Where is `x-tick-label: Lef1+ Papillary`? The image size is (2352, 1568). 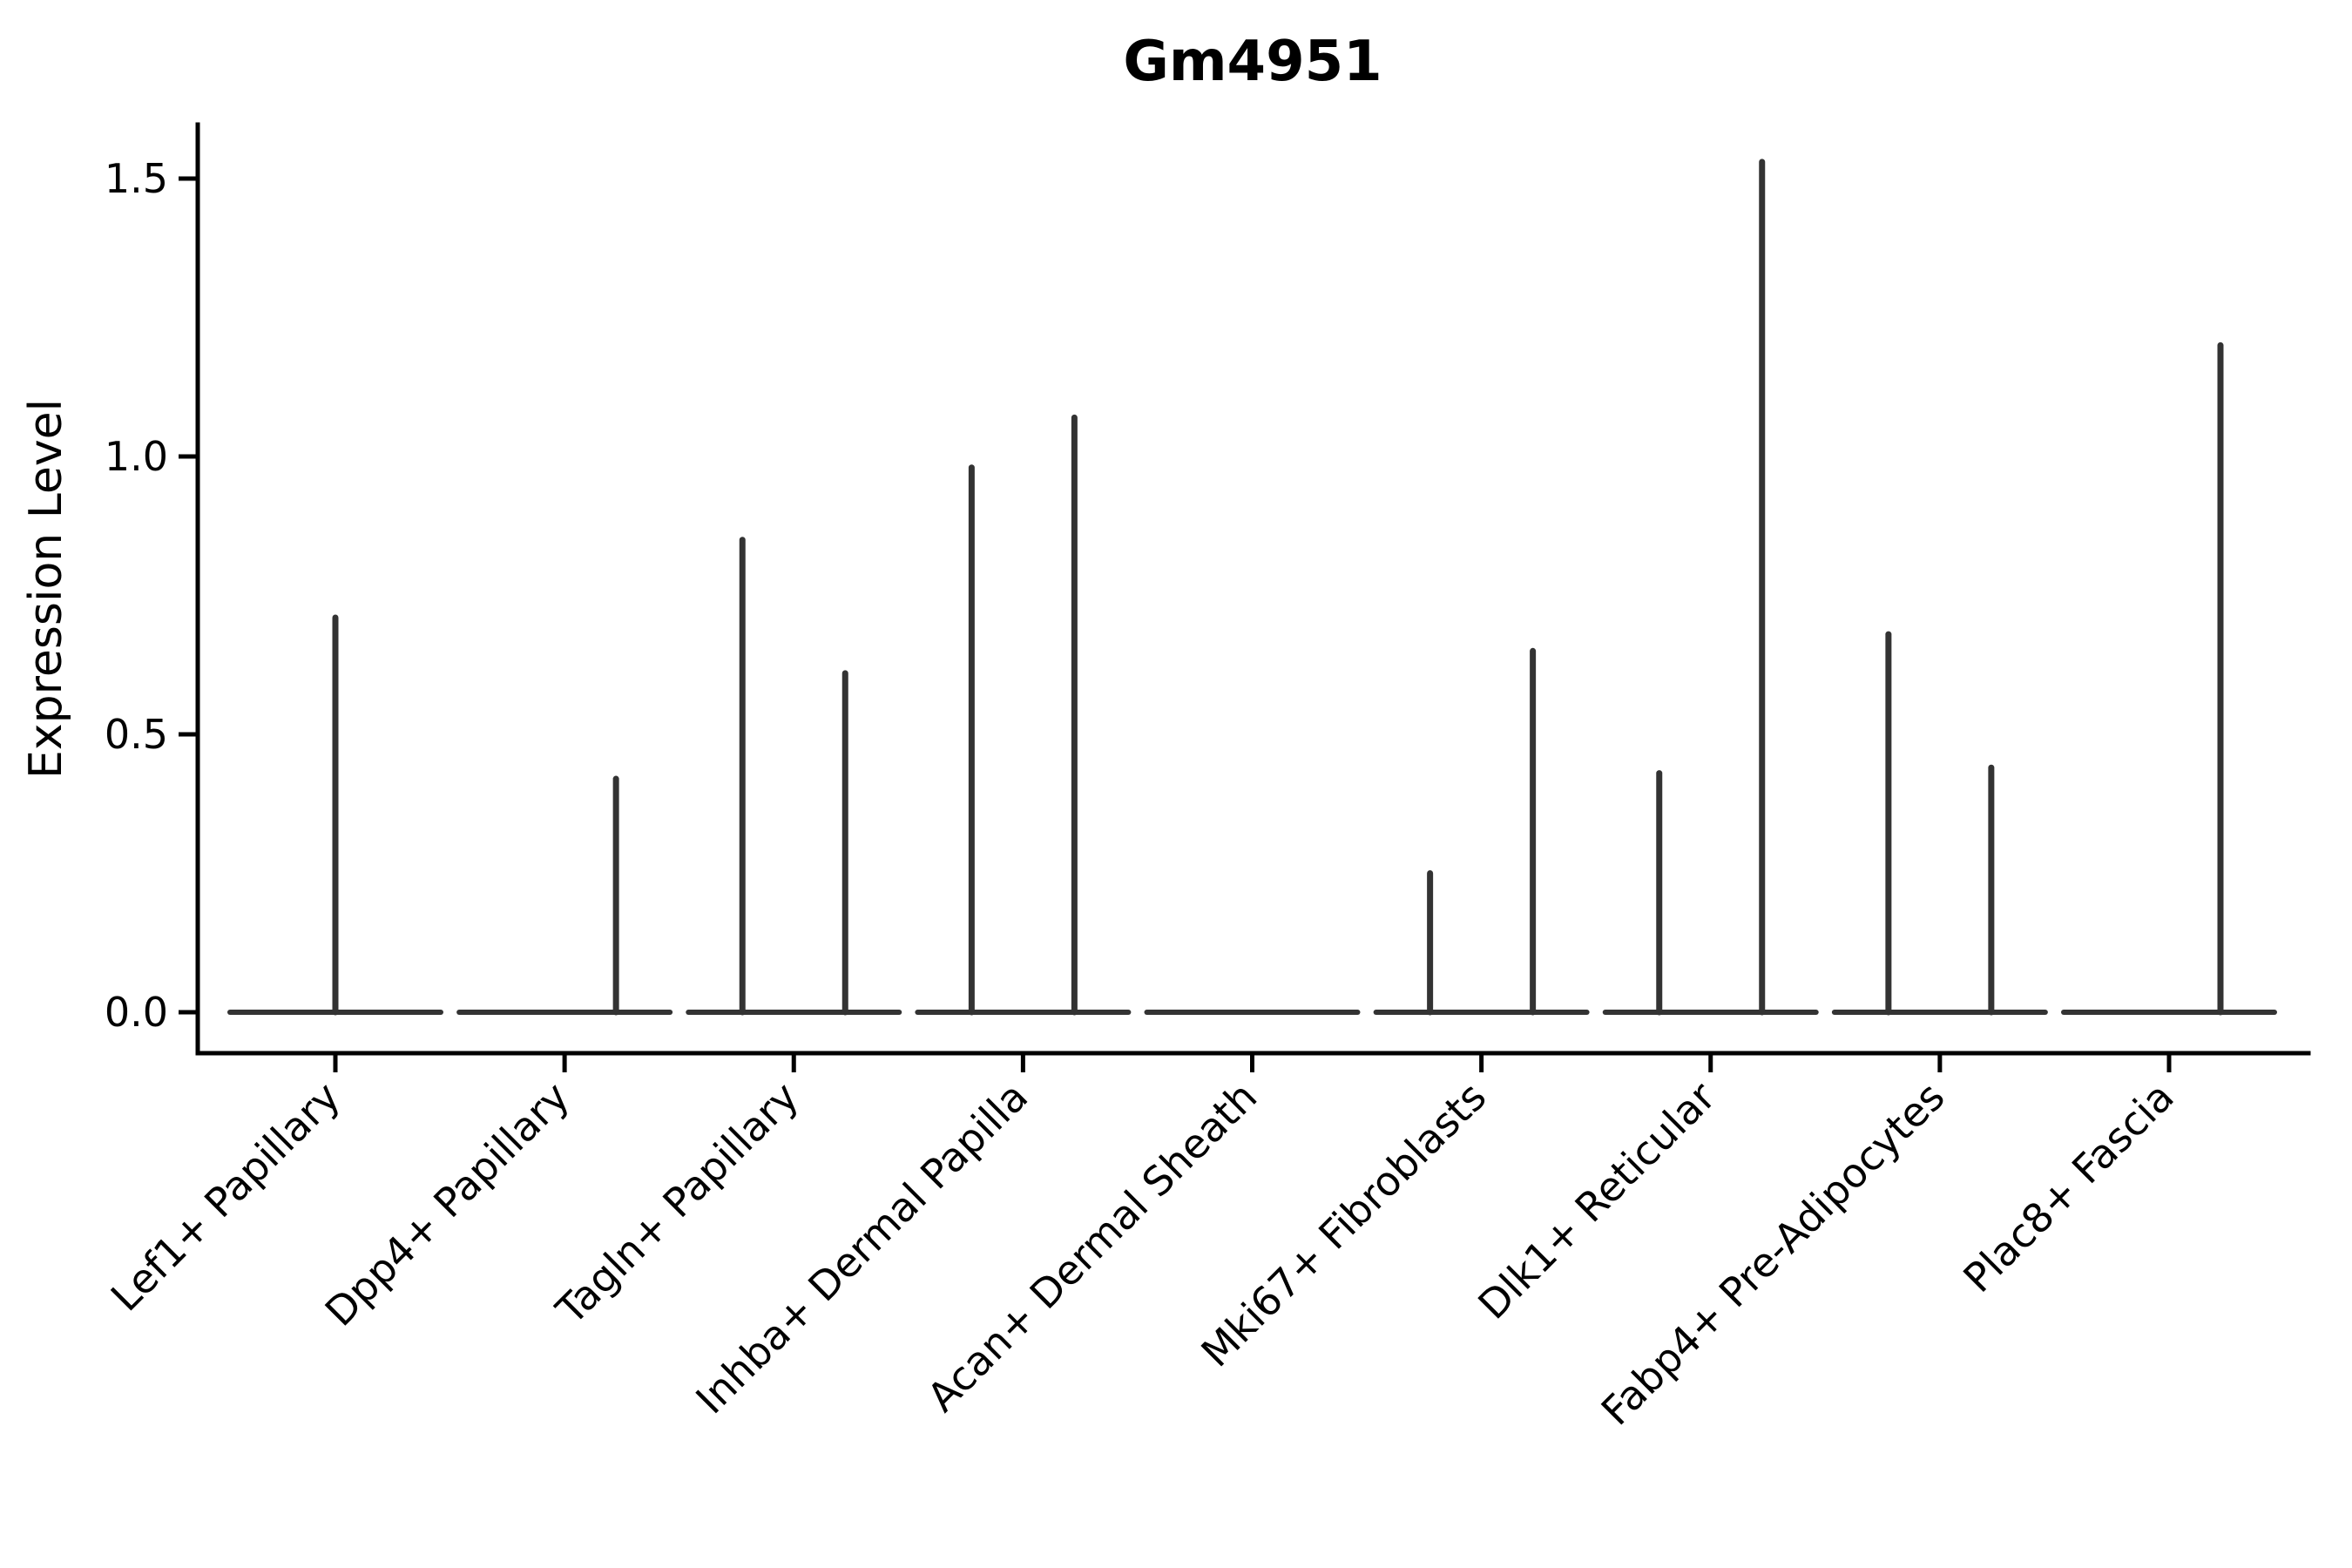
x-tick-label: Lef1+ Papillary is located at coordinates (225, 1197).